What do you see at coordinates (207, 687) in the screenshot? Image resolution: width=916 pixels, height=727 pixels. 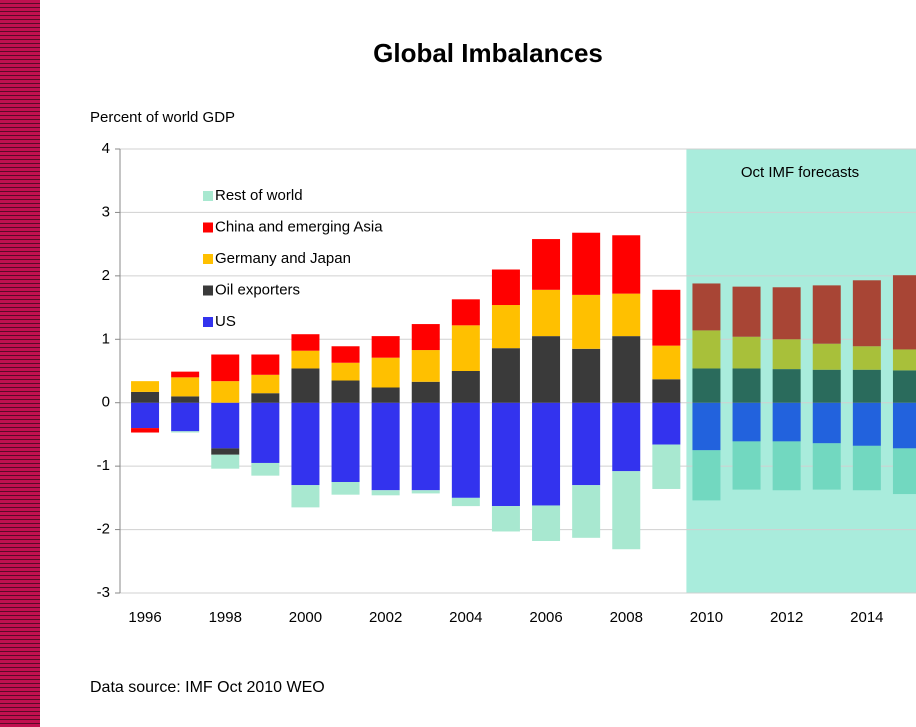 I see `source-note: Data source: IMF Oct 2010 WEO` at bounding box center [207, 687].